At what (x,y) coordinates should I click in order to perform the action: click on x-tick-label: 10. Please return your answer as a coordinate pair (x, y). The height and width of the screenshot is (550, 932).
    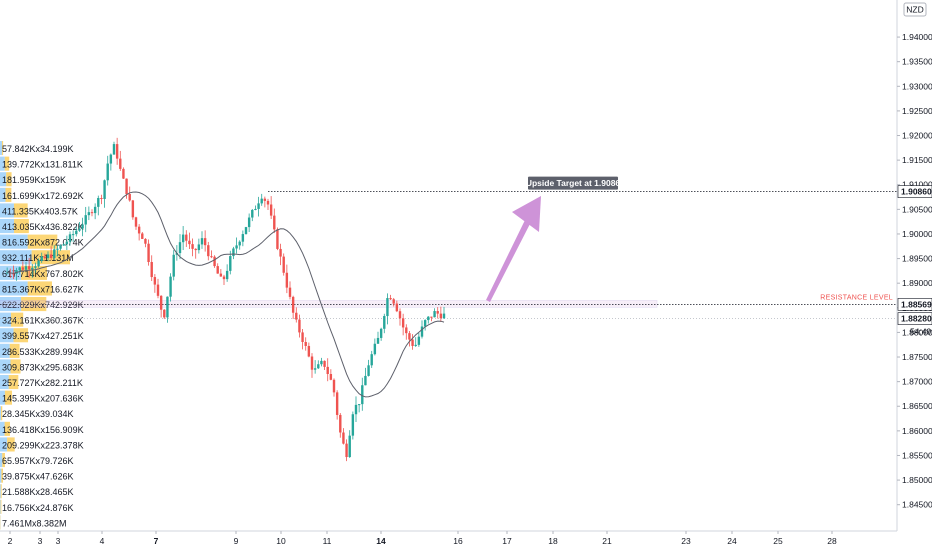
    Looking at the image, I should click on (281, 541).